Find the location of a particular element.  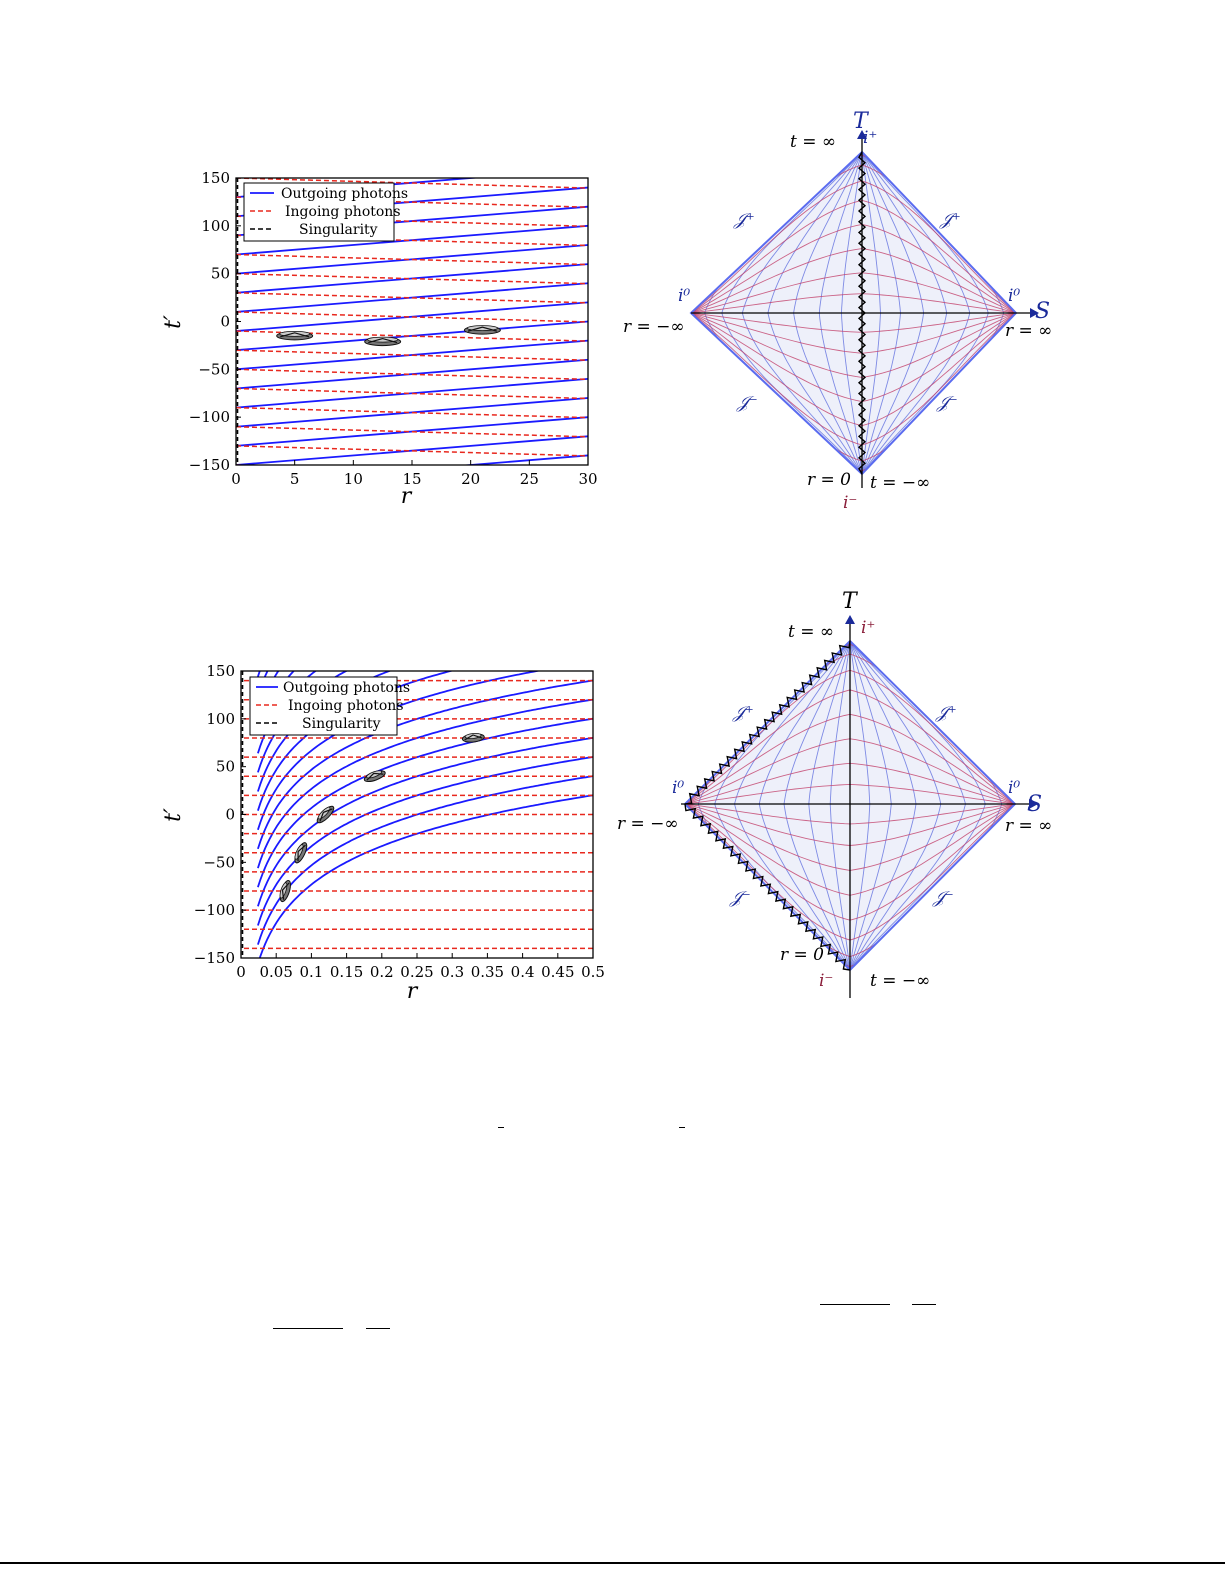

x-tick-label-4: 20 is located at coordinates (470, 479).